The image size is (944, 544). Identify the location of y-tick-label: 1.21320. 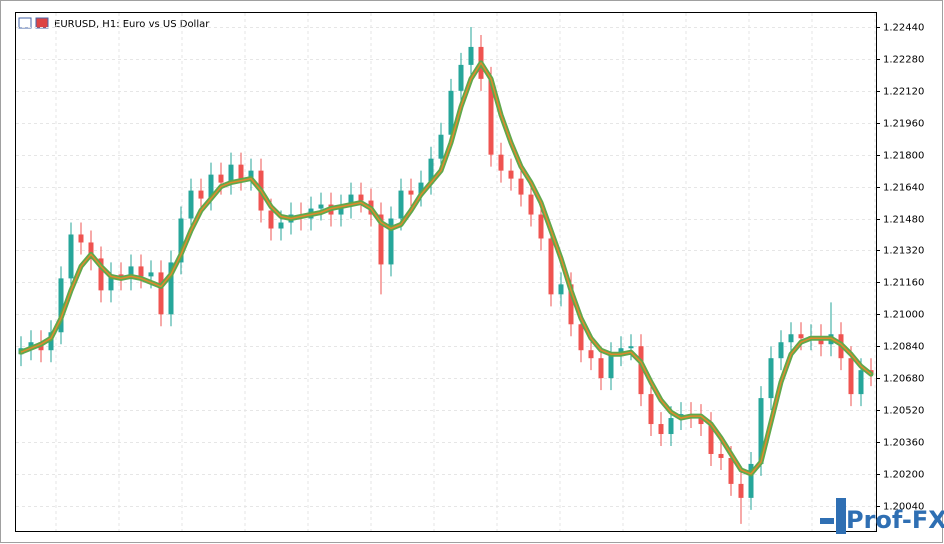
(903, 251).